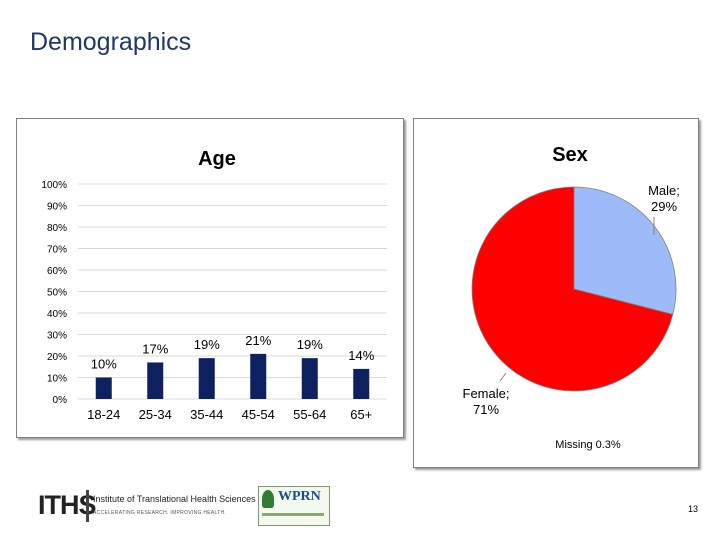  Describe the element at coordinates (57, 379) in the screenshot. I see `age-y-tick-label: 10%` at that location.